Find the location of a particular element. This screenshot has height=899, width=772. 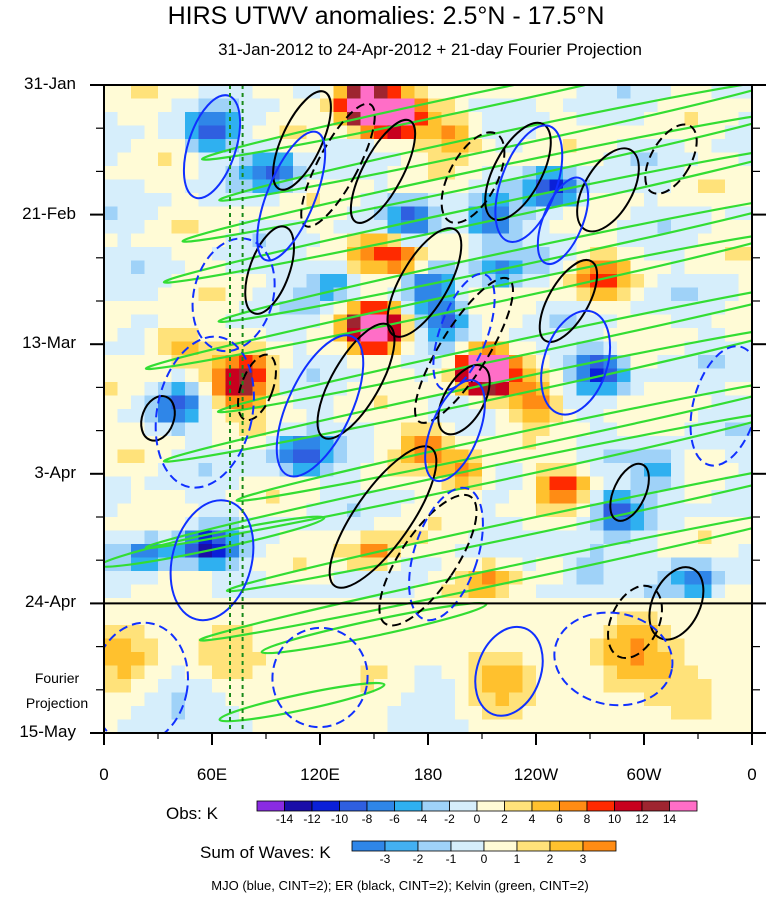

x-tick-label: 120E is located at coordinates (320, 774).